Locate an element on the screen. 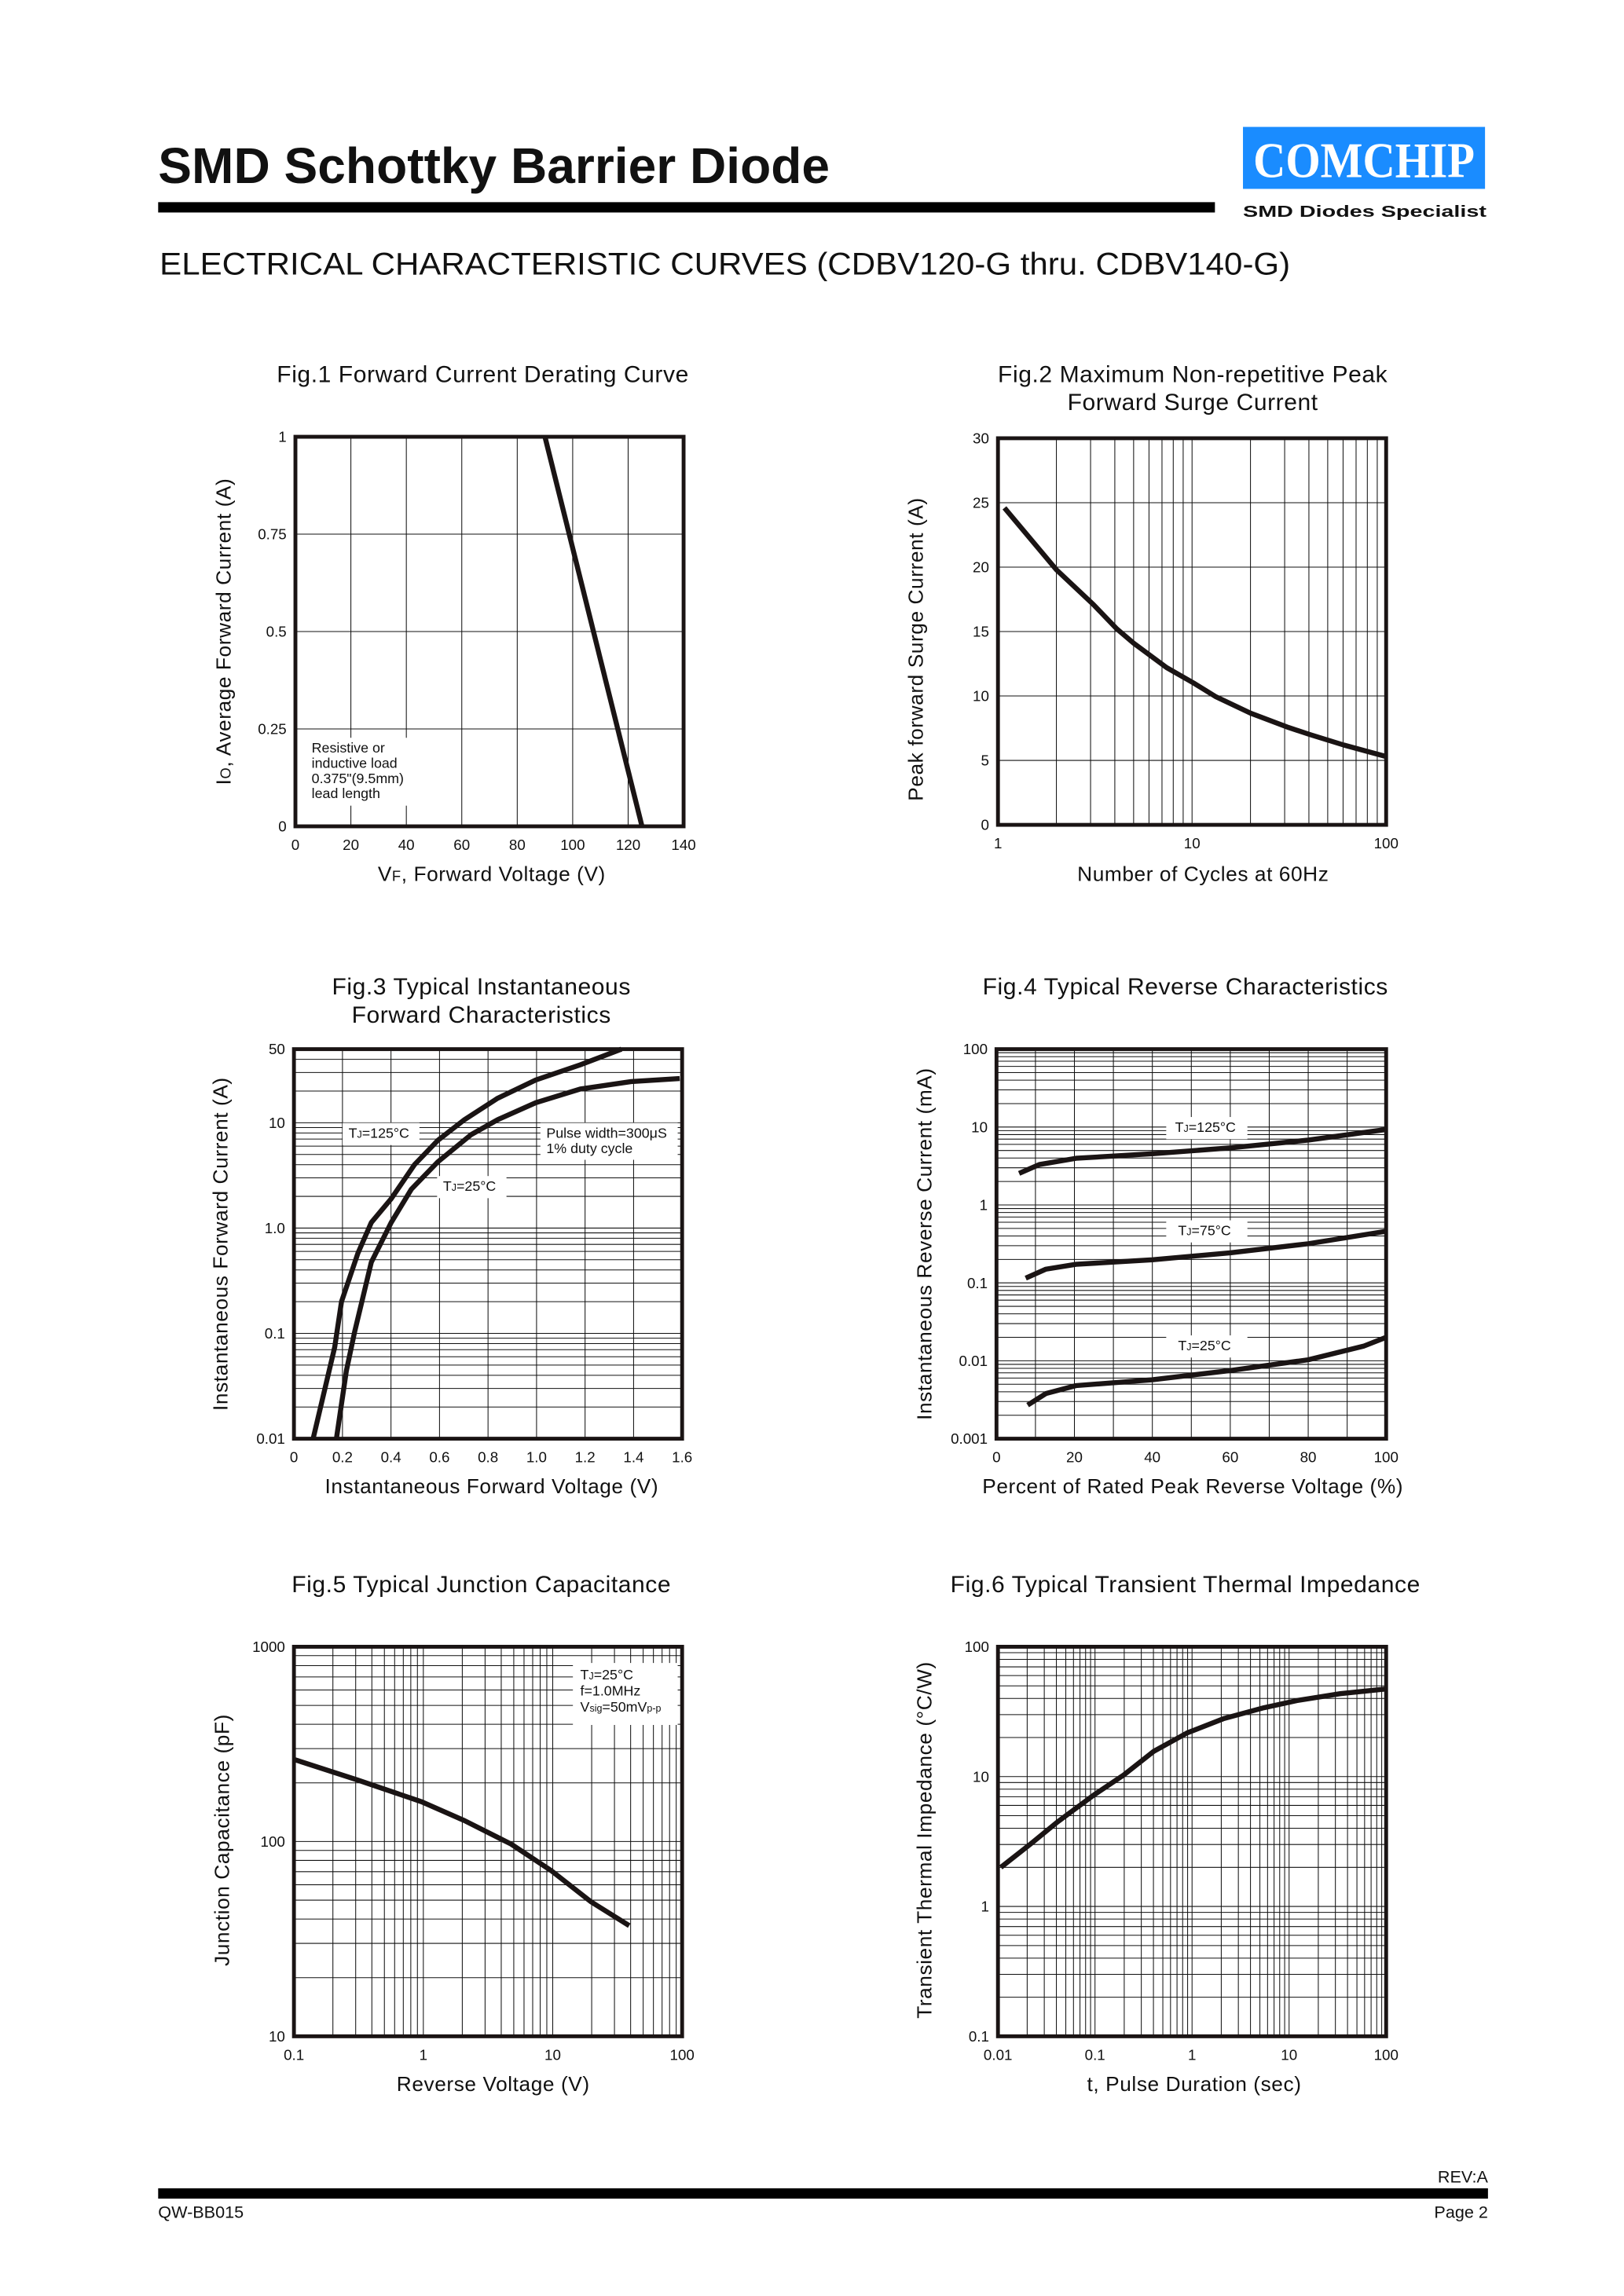  x-axis-label: Number of Cycles at 60Hz is located at coordinates (1203, 873).